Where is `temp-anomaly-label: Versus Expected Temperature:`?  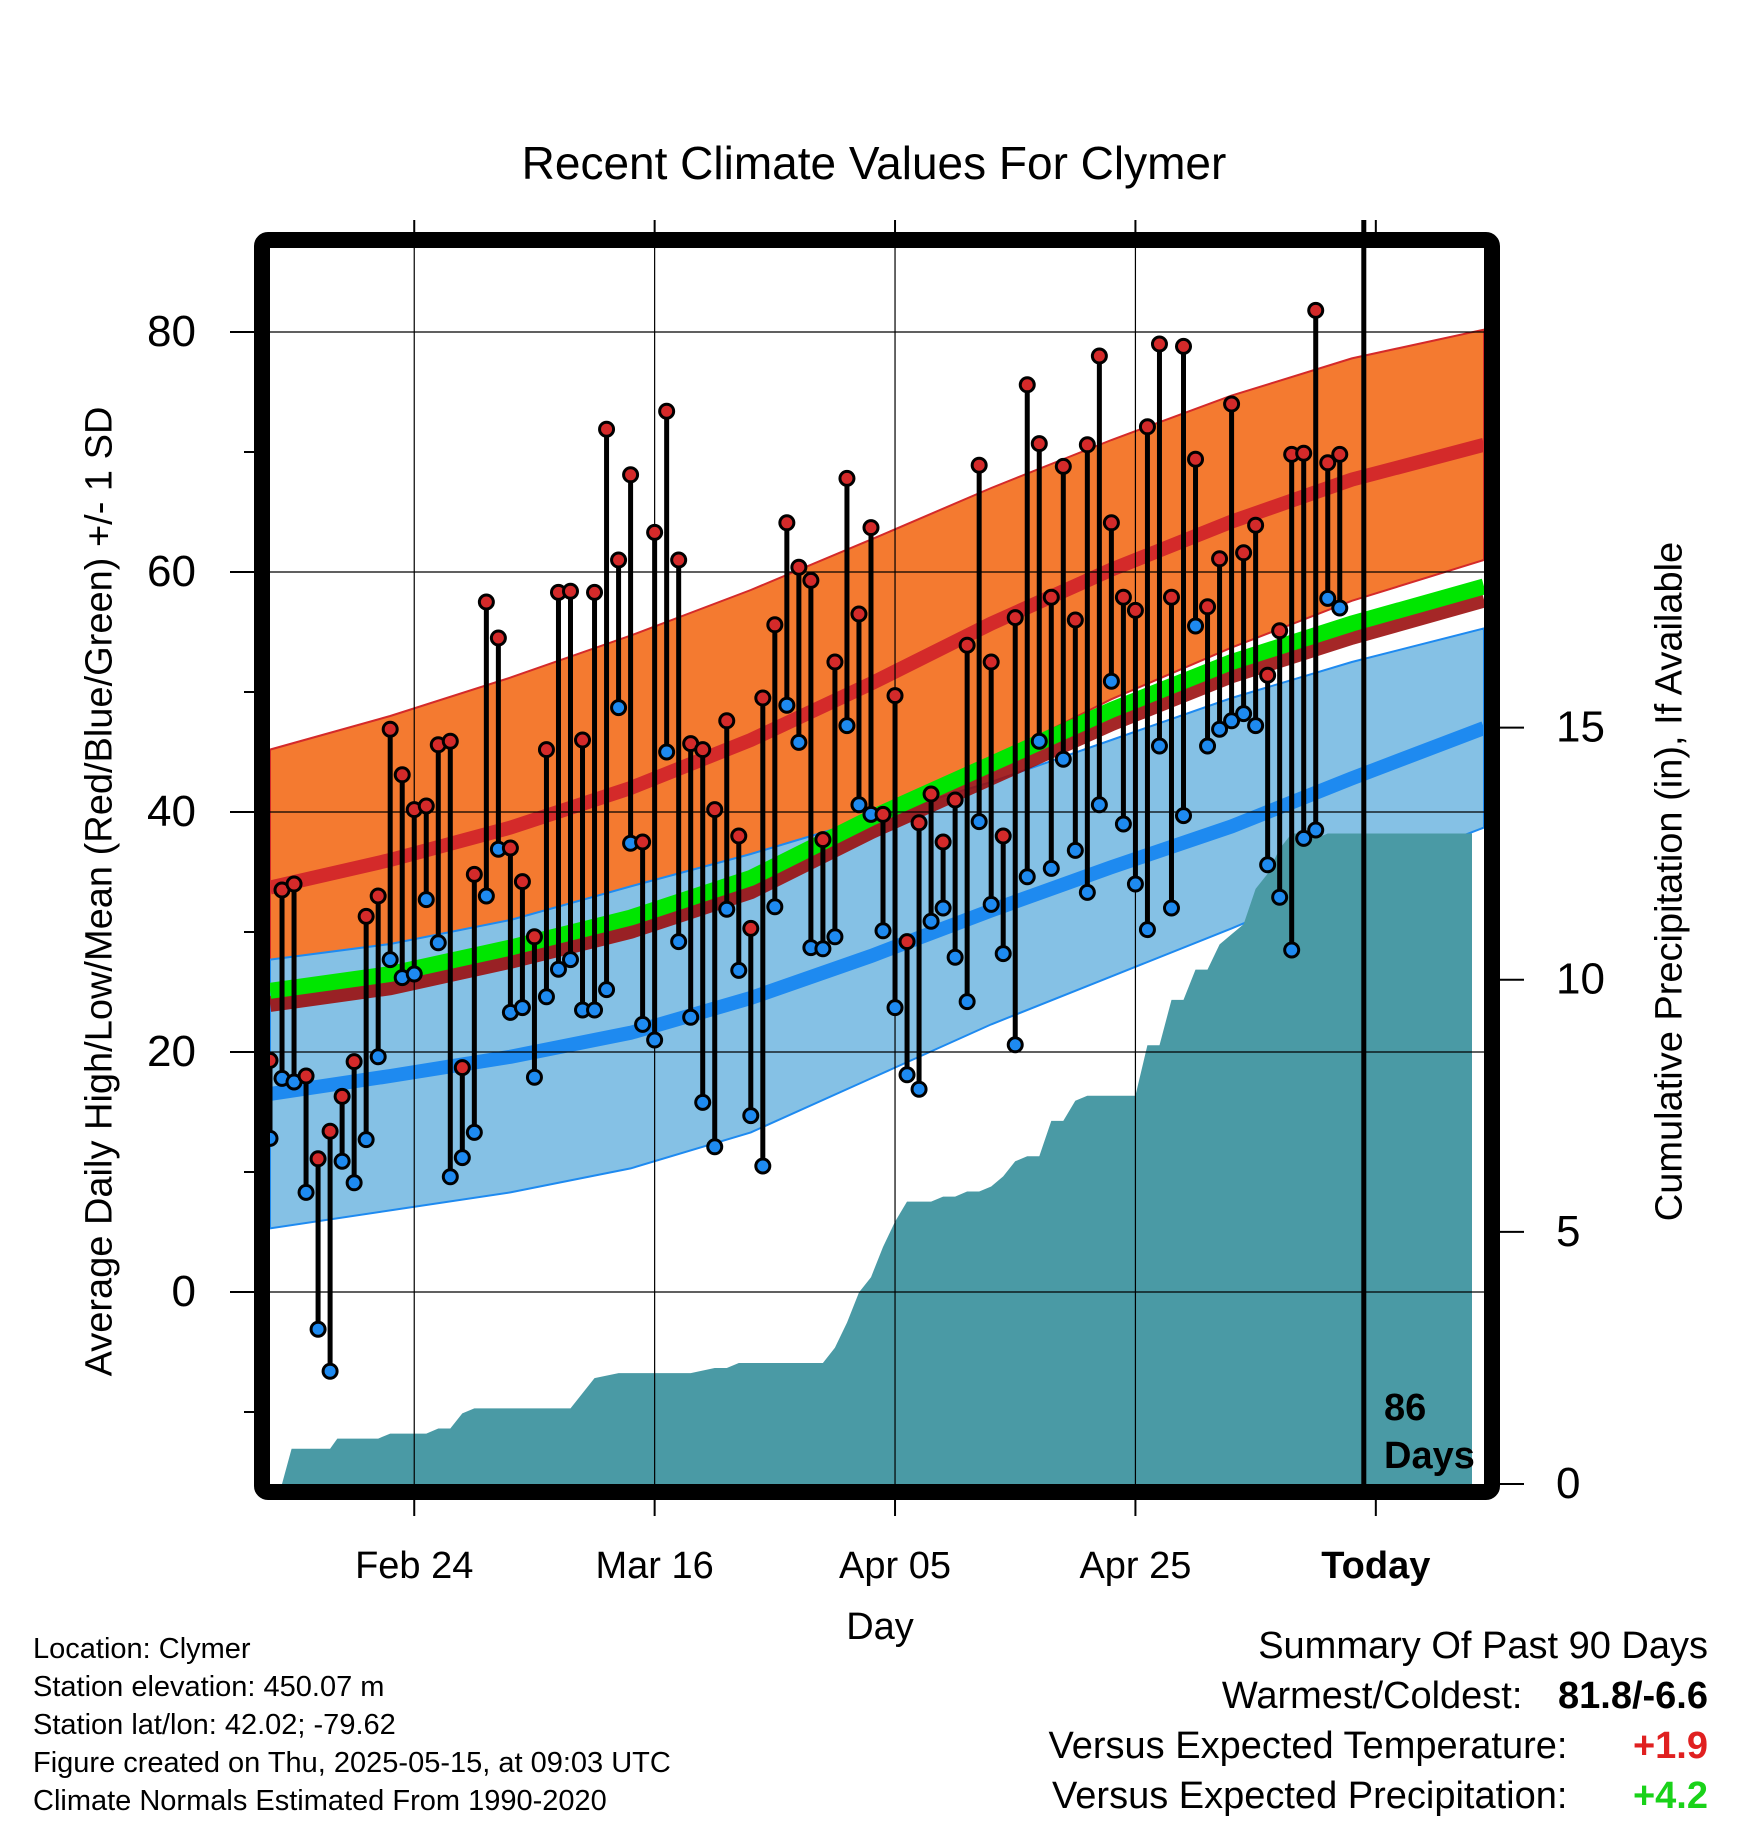
temp-anomaly-label: Versus Expected Temperature: is located at coordinates (1308, 1746).